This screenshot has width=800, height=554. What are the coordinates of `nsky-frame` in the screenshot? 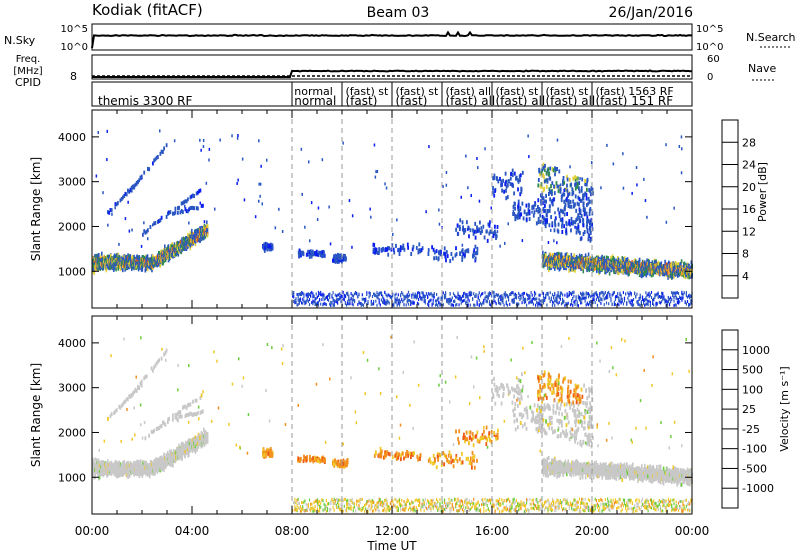 It's located at (392, 37).